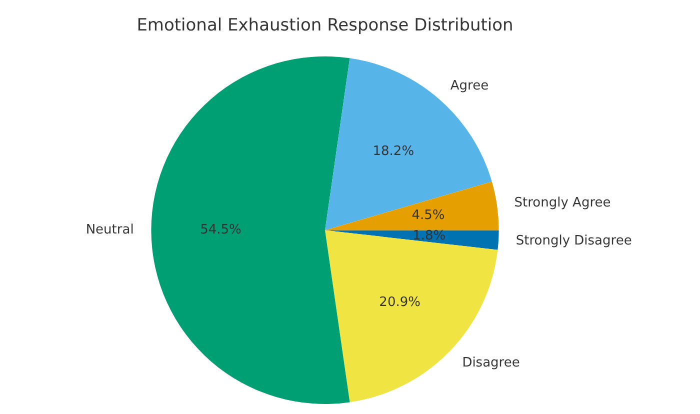  I want to click on slice-label: Strongly Disagree, so click(574, 240).